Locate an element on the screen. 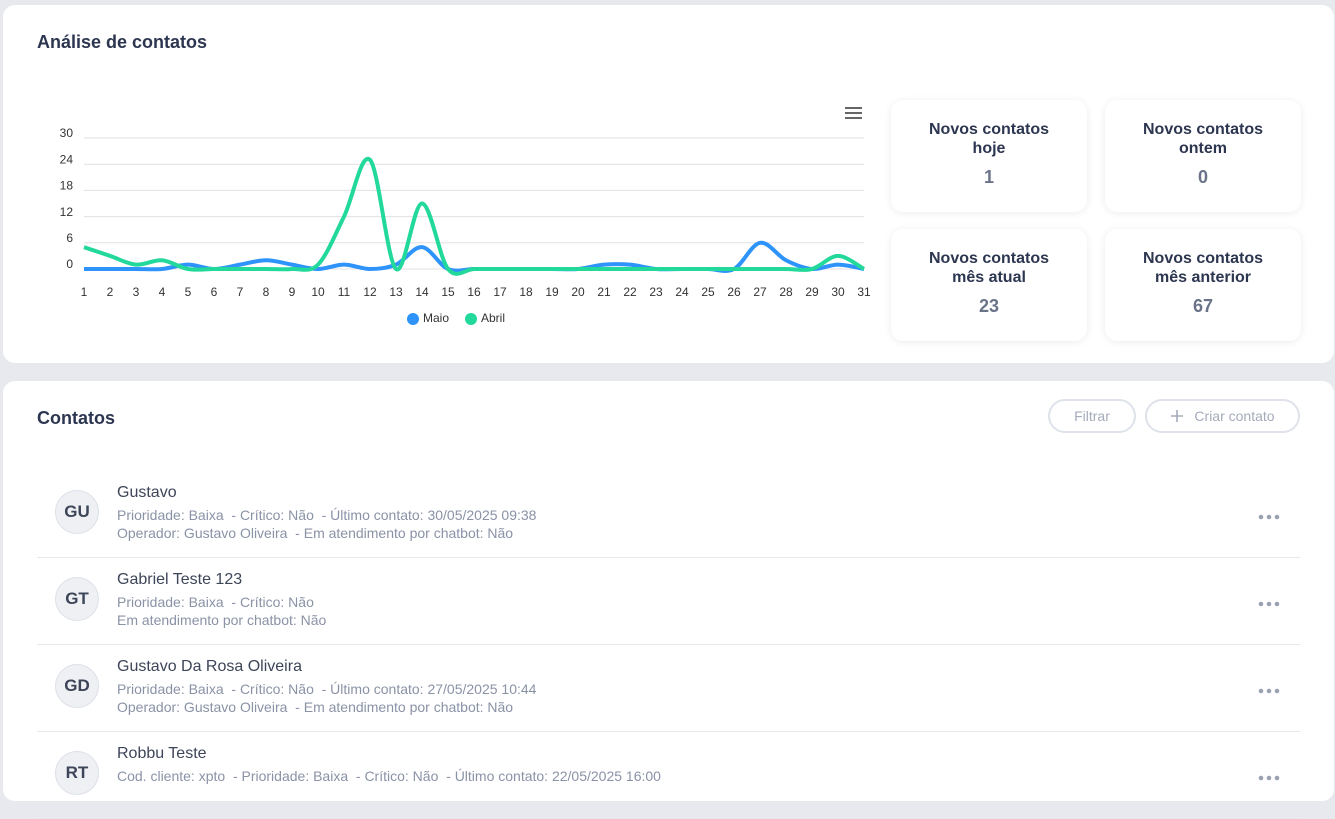 The image size is (1335, 819). contact-detail: Em atendimento por chatbot: Não is located at coordinates (222, 620).